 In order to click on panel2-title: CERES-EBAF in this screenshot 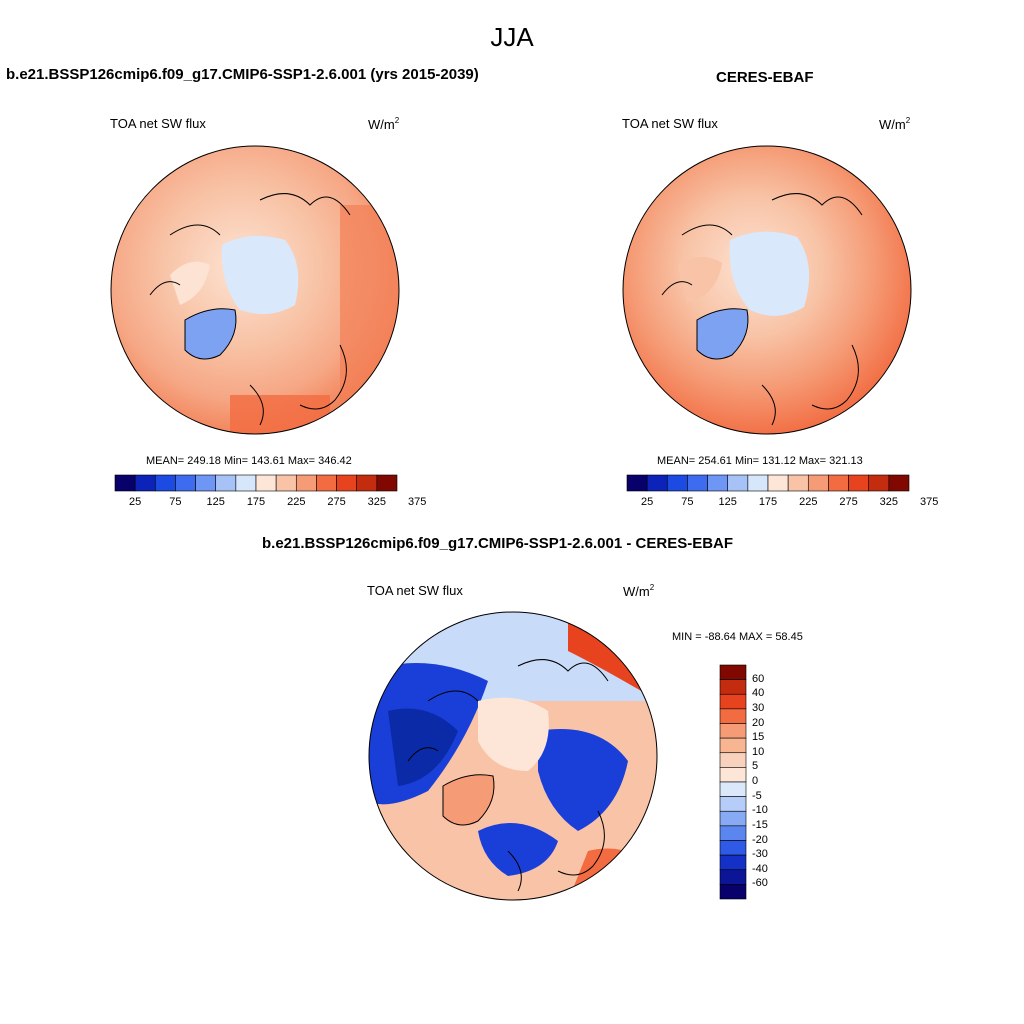, I will do `click(765, 77)`.